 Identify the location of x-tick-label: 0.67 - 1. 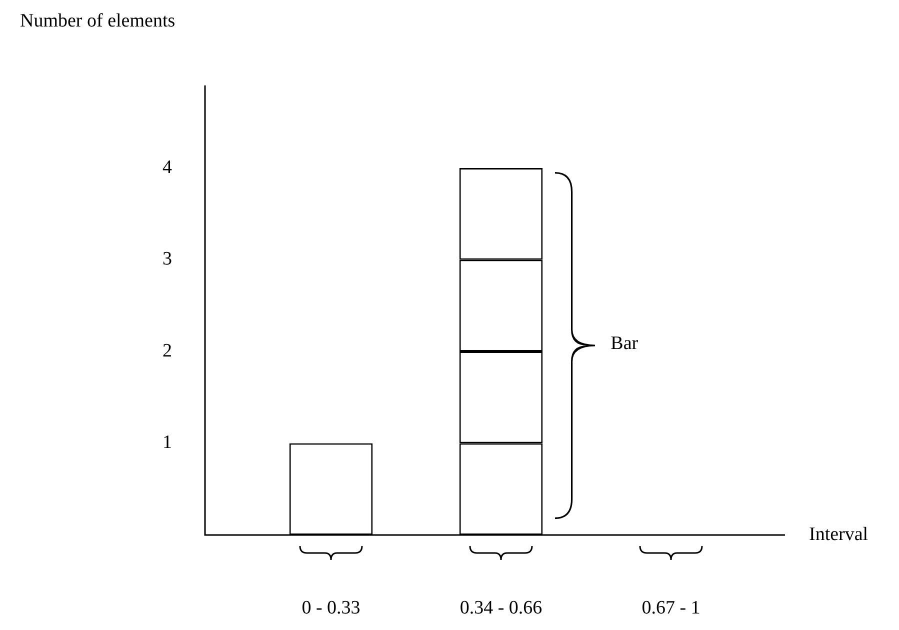
(671, 607).